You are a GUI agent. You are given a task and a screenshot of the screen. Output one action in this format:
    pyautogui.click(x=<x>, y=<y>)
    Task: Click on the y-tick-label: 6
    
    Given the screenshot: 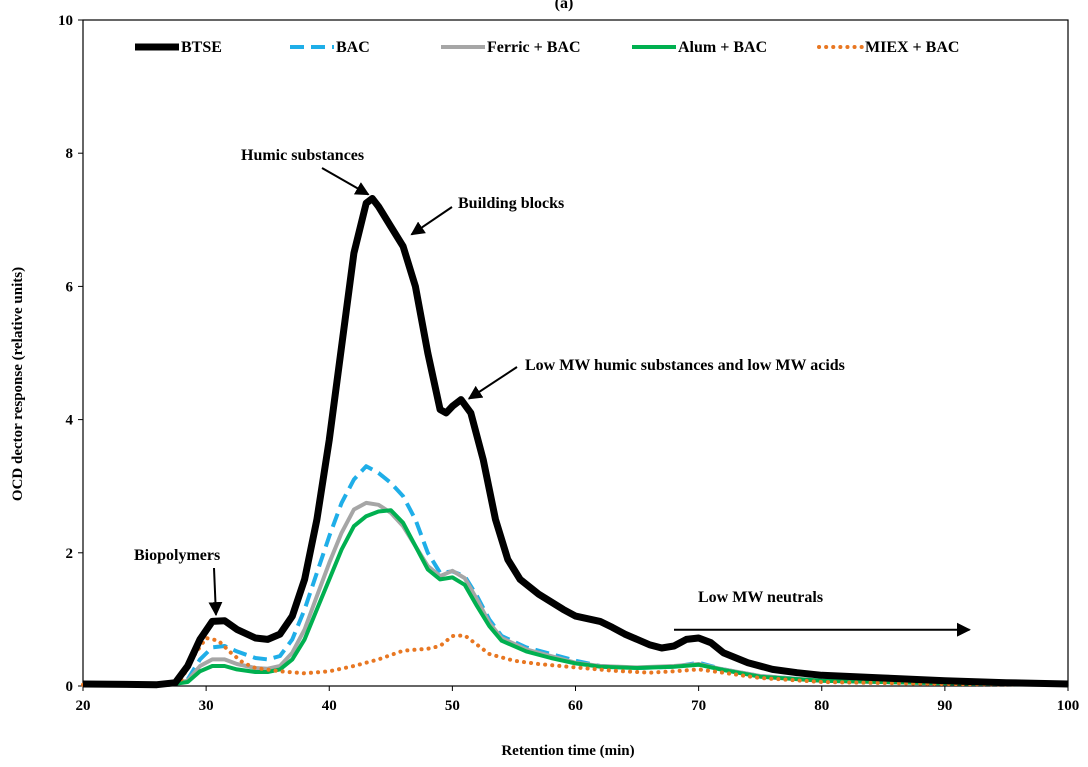 What is the action you would take?
    pyautogui.click(x=70, y=287)
    